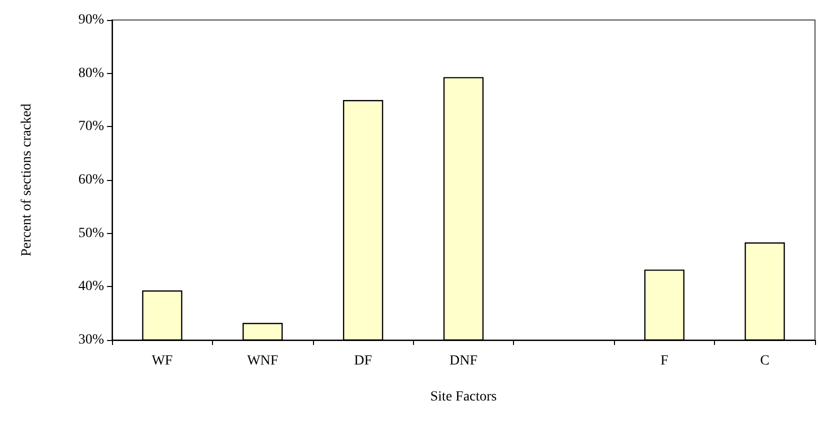 The width and height of the screenshot is (818, 421). What do you see at coordinates (91, 126) in the screenshot?
I see `y-tick-label: 70%` at bounding box center [91, 126].